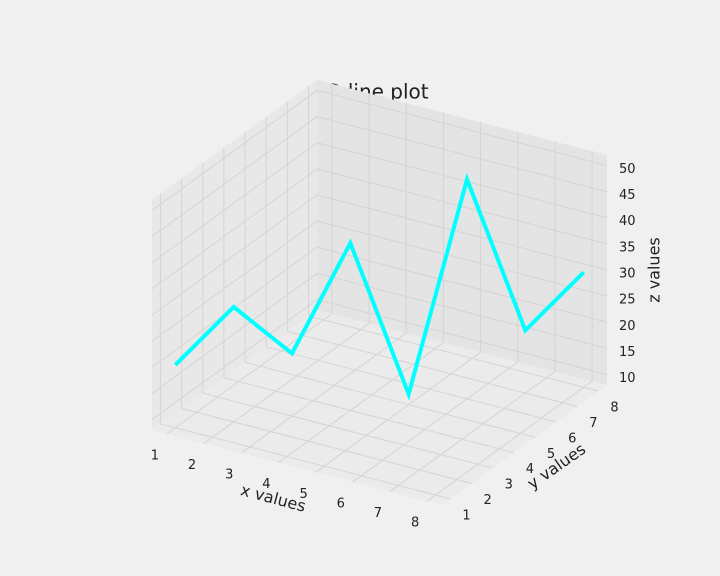  Describe the element at coordinates (415, 523) in the screenshot. I see `x-tick-label: 8` at that location.